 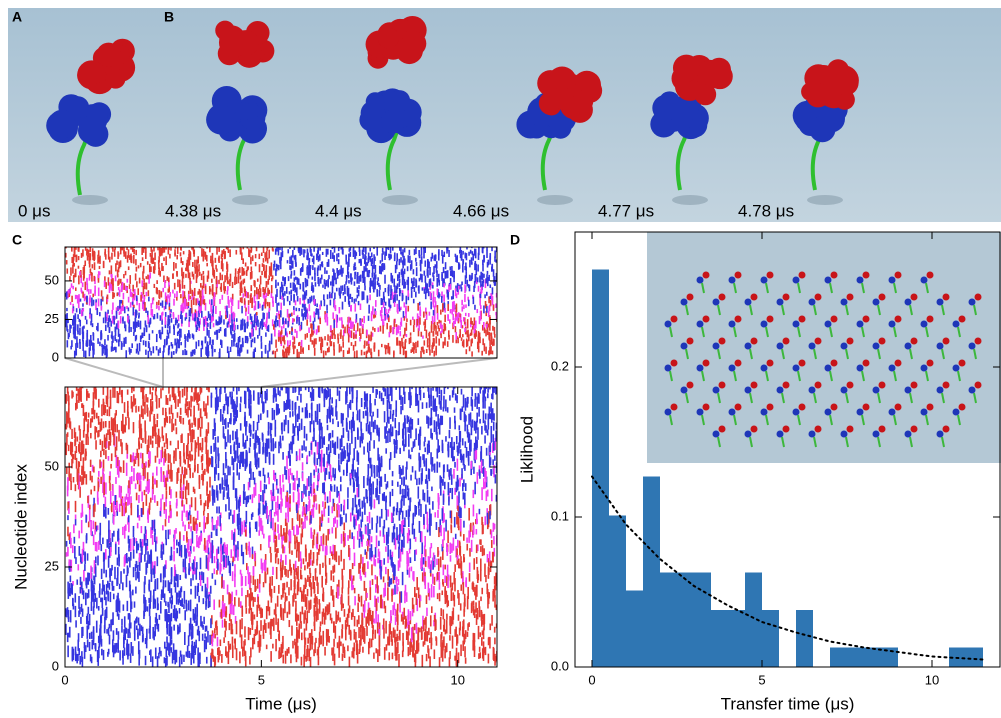 I want to click on blob-red, so click(x=388, y=37).